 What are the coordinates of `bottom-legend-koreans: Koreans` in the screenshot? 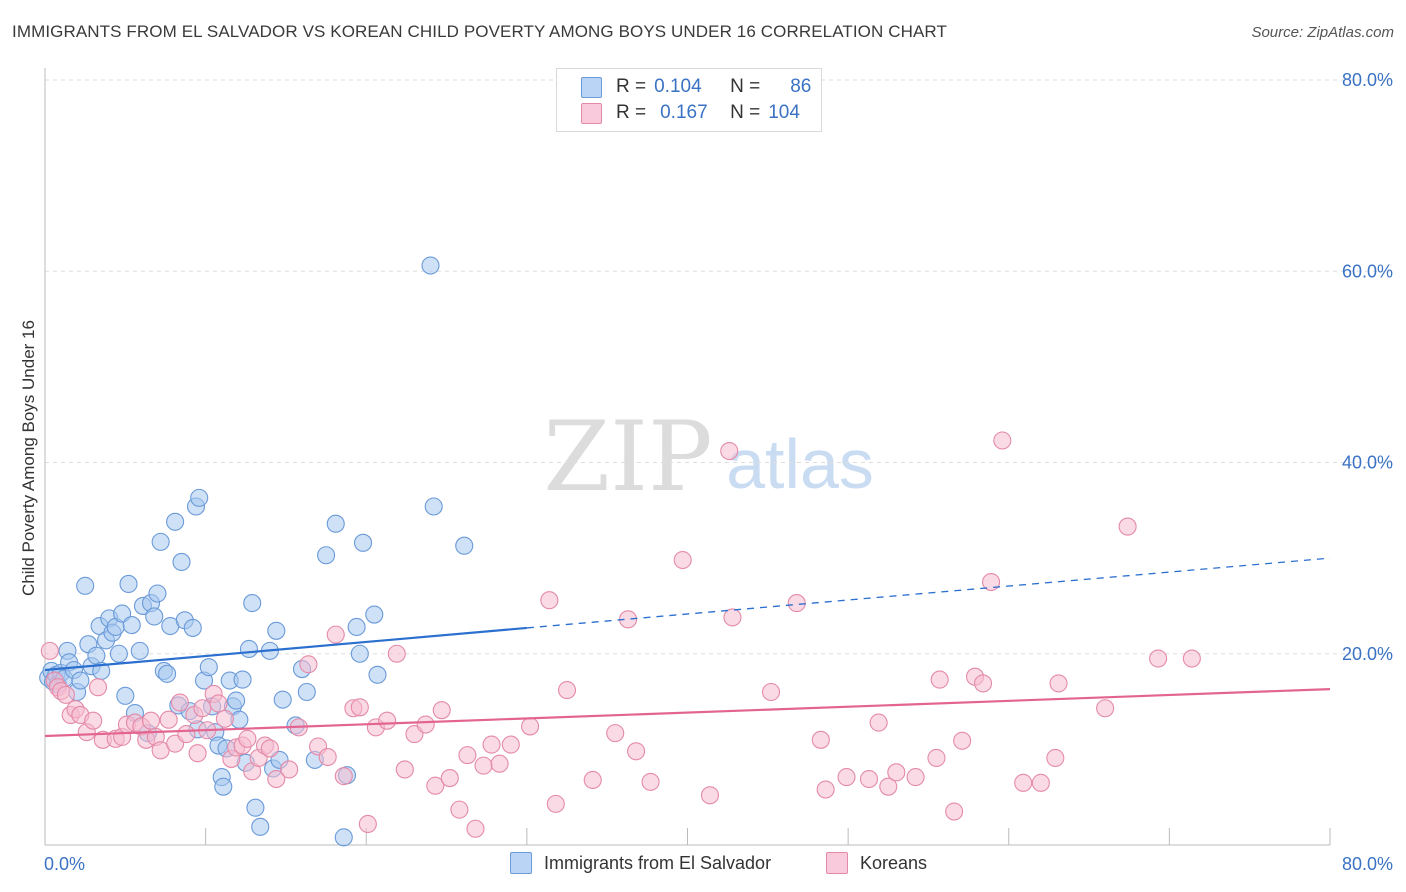 It's located at (876, 863).